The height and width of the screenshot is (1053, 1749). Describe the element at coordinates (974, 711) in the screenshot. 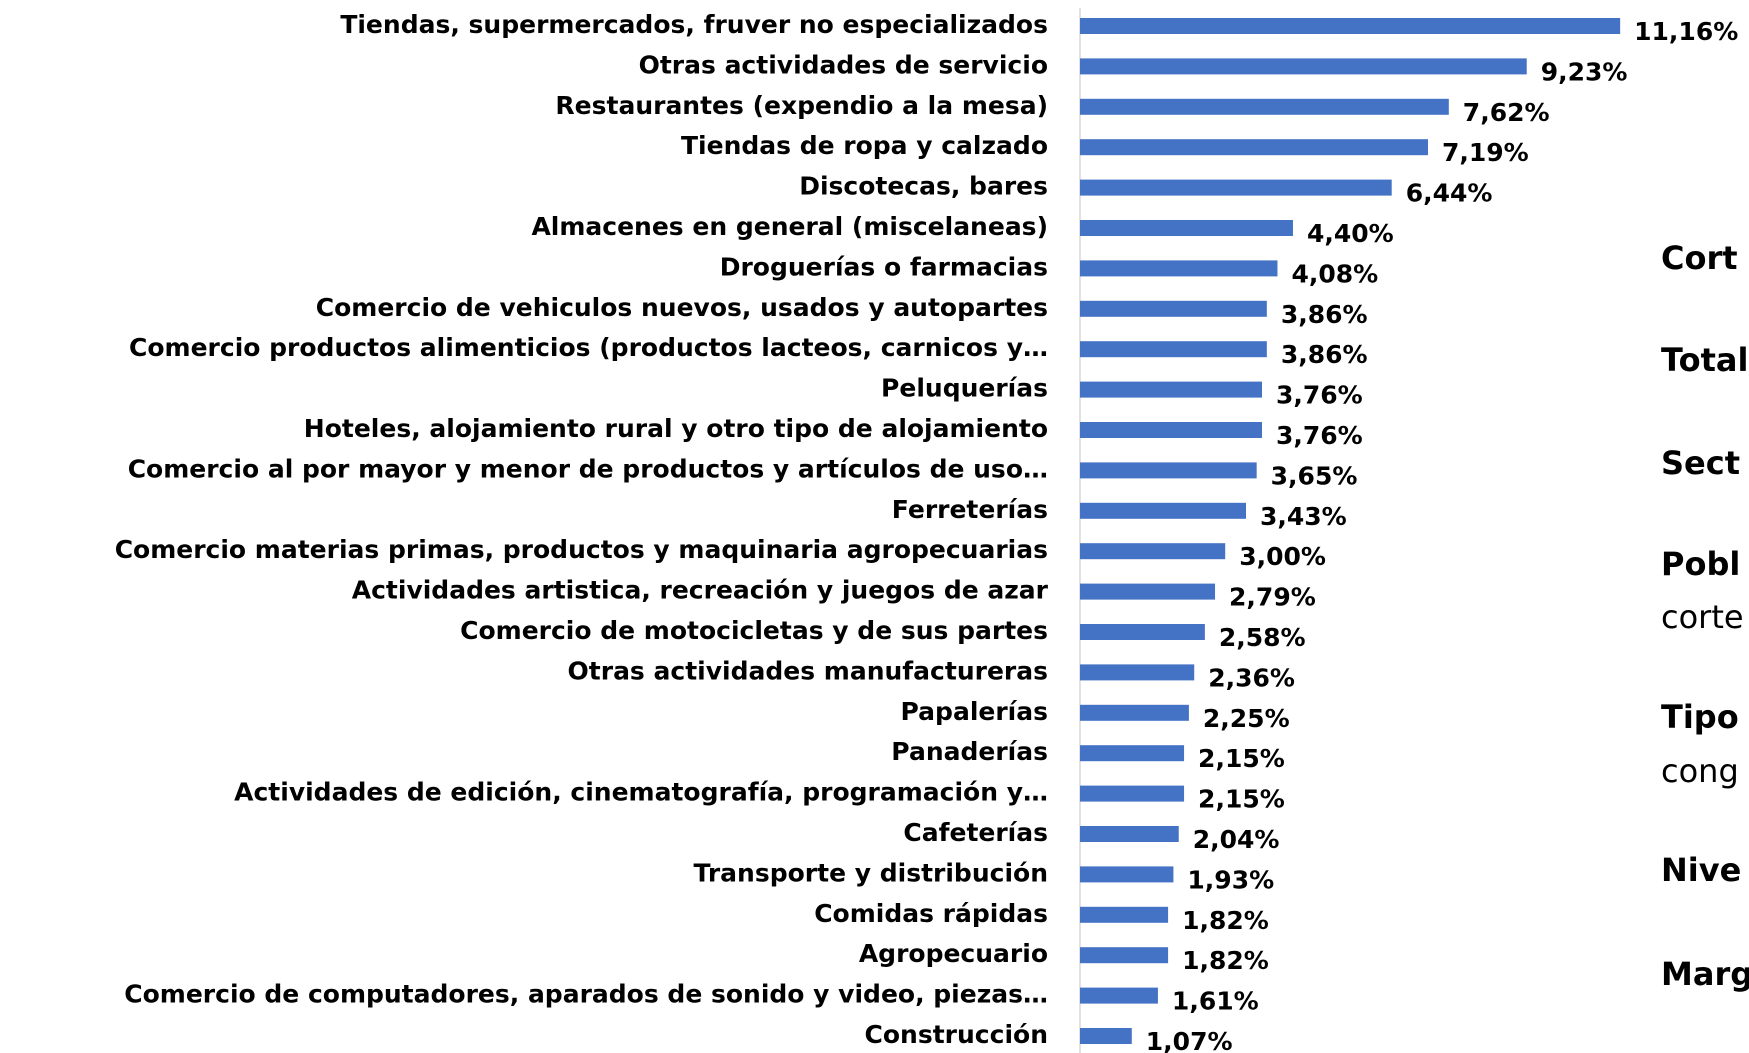

I see `category-label: Papalerías` at that location.